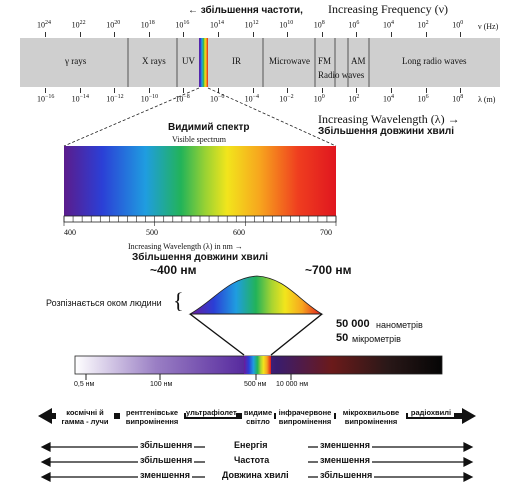 The width and height of the screenshot is (516, 485). What do you see at coordinates (487, 99) in the screenshot?
I see `wavelength-unit: λ (m)` at bounding box center [487, 99].